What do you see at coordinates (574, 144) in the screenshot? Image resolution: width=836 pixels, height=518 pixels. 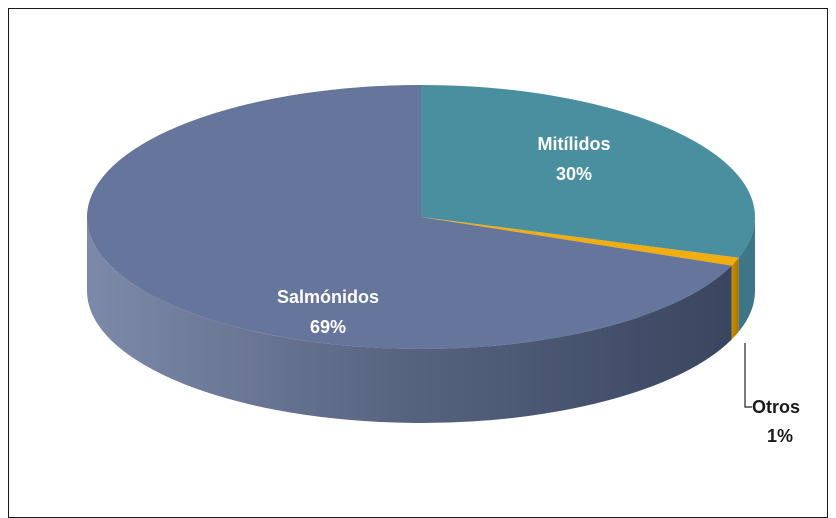 I see `slice-label-mitilidos: Mitílidos` at bounding box center [574, 144].